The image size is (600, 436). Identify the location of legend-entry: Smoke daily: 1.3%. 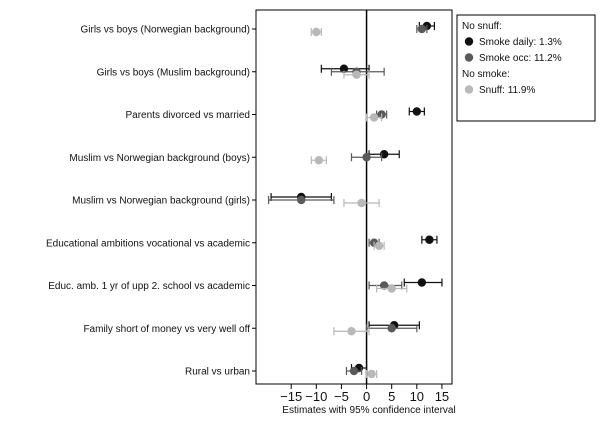
(520, 42).